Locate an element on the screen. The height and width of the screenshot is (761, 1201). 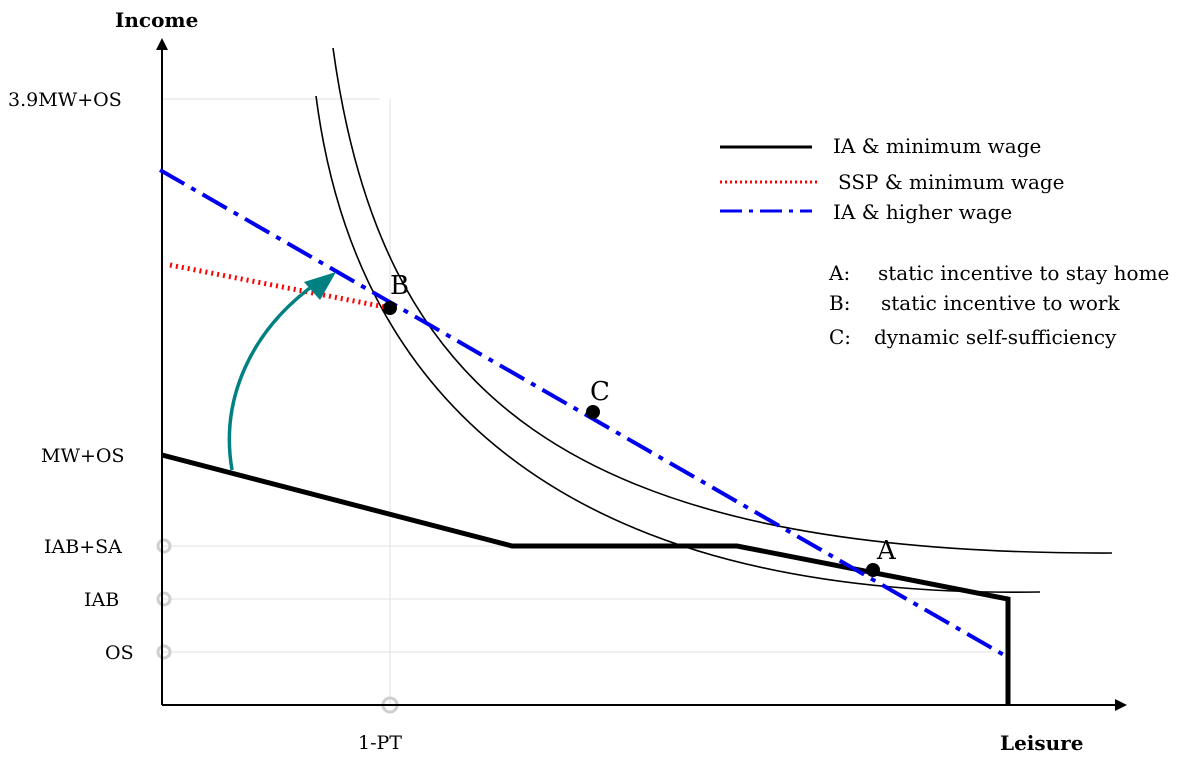
note-b-text: static incentive to work is located at coordinates (1000, 303).